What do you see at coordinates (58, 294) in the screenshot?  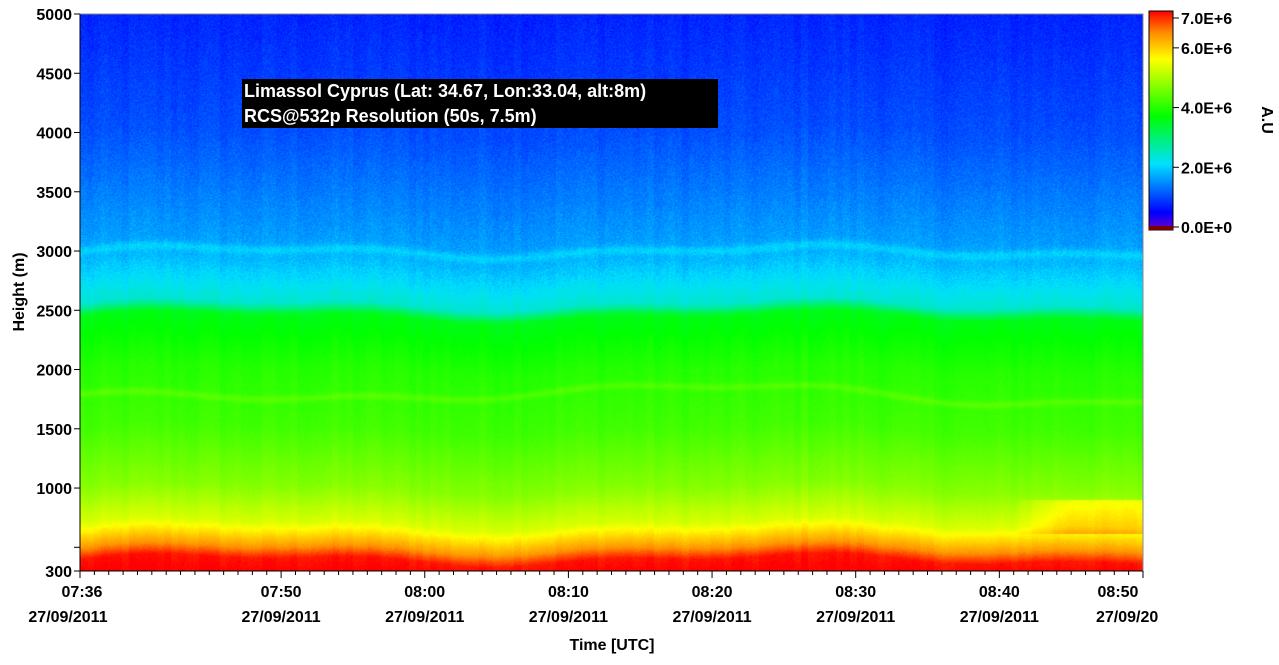 I see `y-axis: 300 1000 1500 2000 2500 3000 3500 4000 4500 5000` at bounding box center [58, 294].